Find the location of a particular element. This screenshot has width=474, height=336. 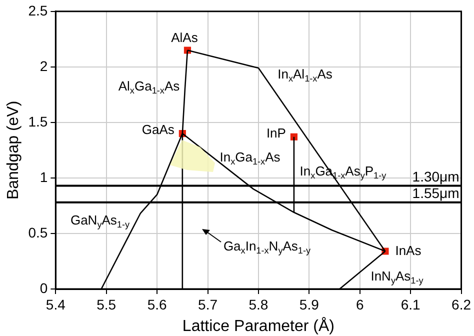

annotation: AlAs is located at coordinates (184, 37).